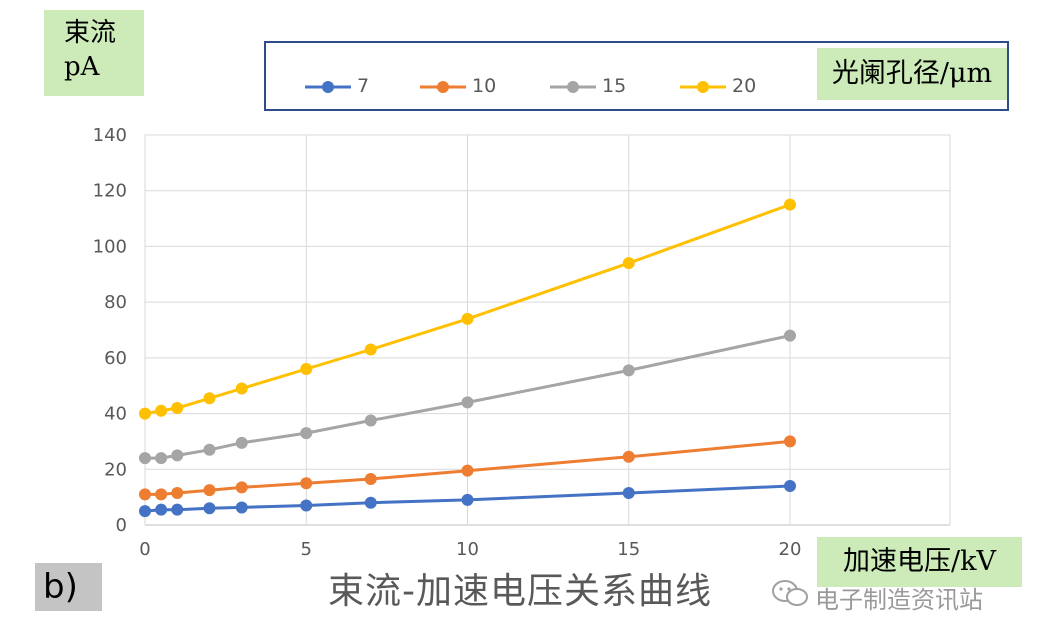 The image size is (1047, 630). I want to click on y-tick-label: 80, so click(115, 302).